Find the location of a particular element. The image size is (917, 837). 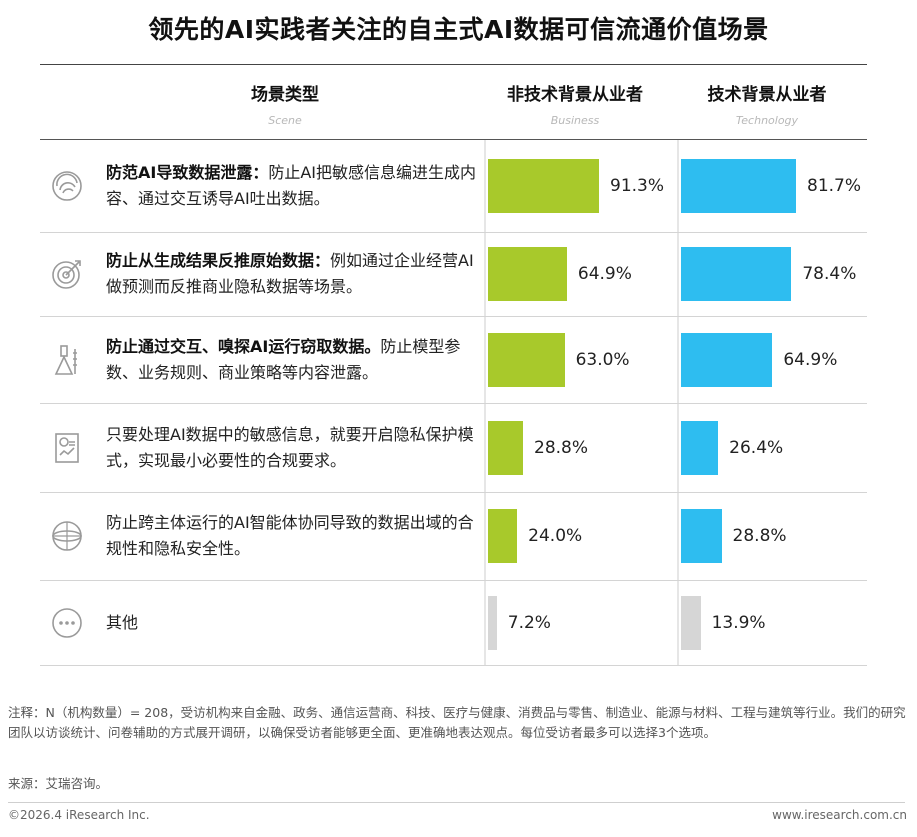

bar-value-label-business: 64.9% is located at coordinates (604, 274).